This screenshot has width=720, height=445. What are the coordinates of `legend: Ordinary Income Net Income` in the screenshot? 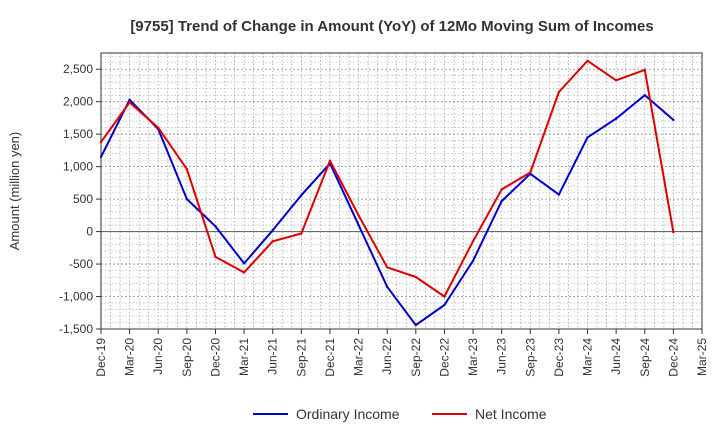 It's located at (400, 414).